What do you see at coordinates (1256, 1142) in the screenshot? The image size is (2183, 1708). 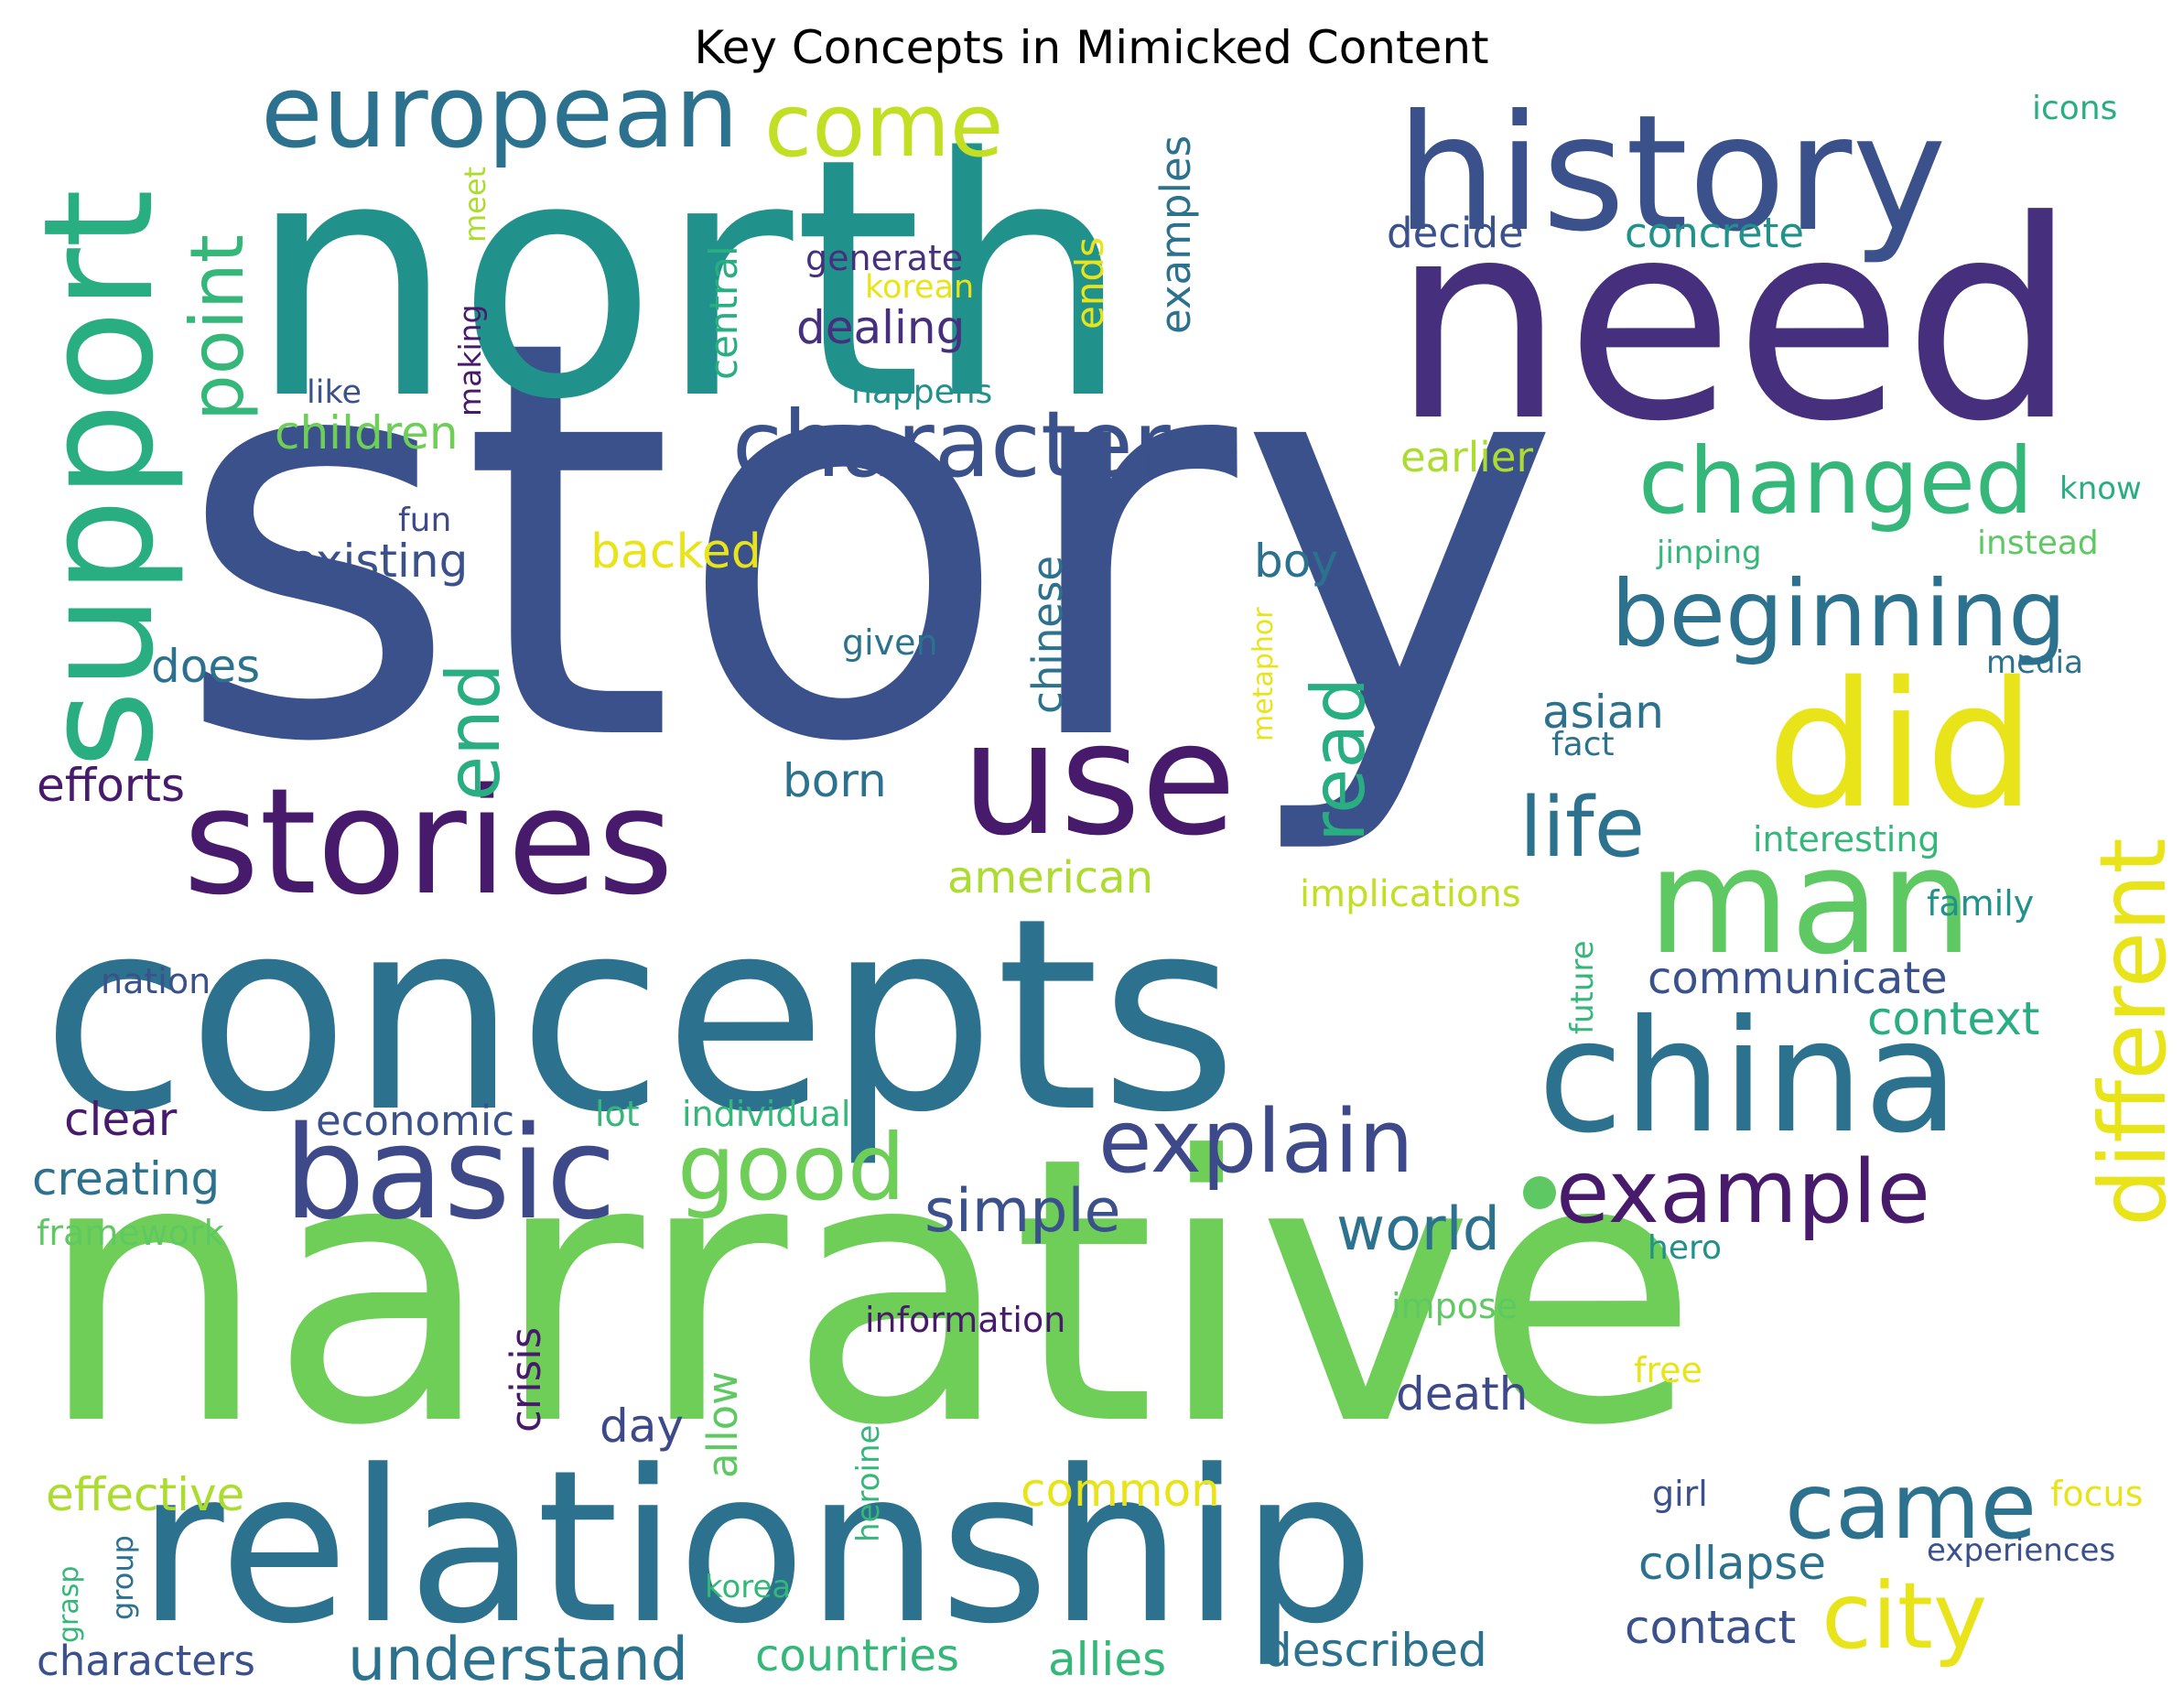 I see `word-explain: explain` at bounding box center [1256, 1142].